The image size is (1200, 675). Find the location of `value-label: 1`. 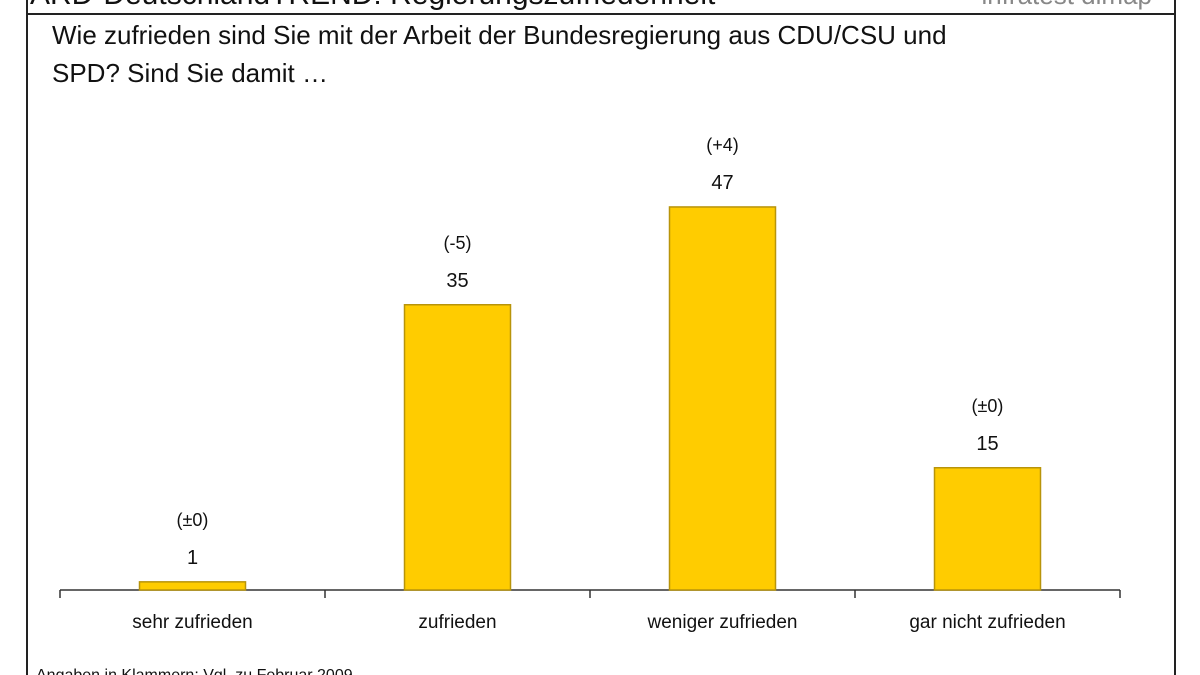

value-label: 1 is located at coordinates (192, 558).